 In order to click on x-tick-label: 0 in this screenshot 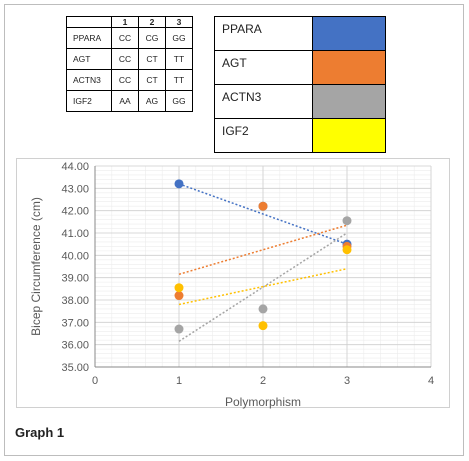, I will do `click(95, 381)`.